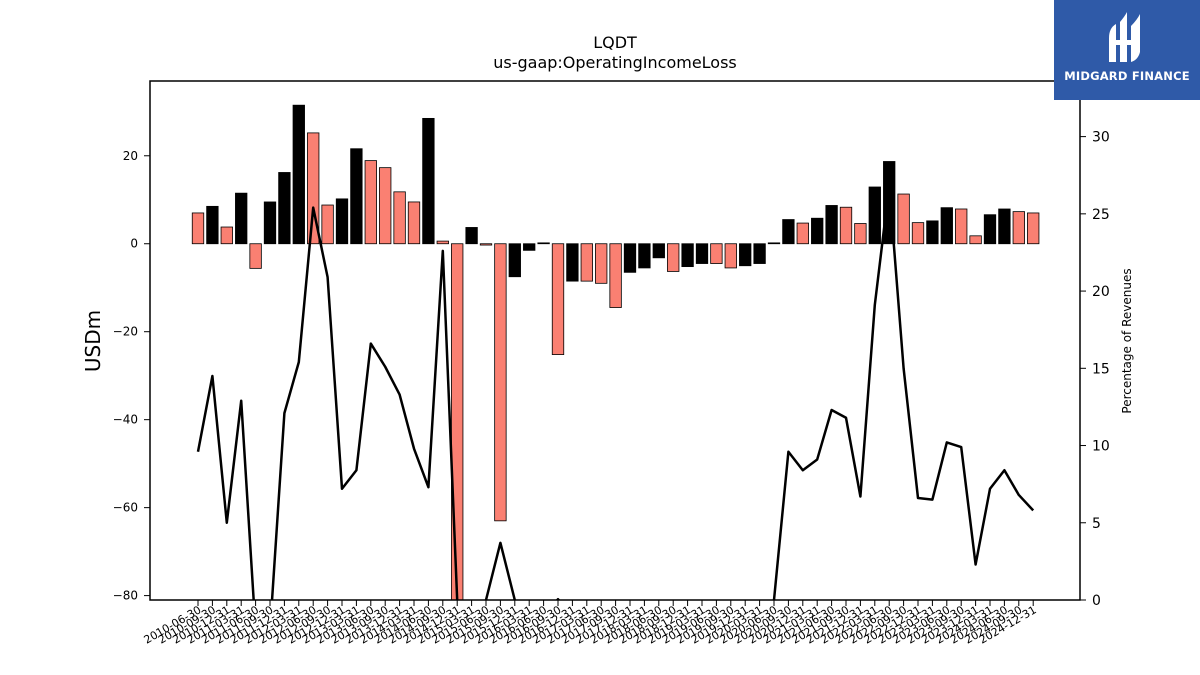  What do you see at coordinates (1124, 37) in the screenshot?
I see `midgard-logo-icon` at bounding box center [1124, 37].